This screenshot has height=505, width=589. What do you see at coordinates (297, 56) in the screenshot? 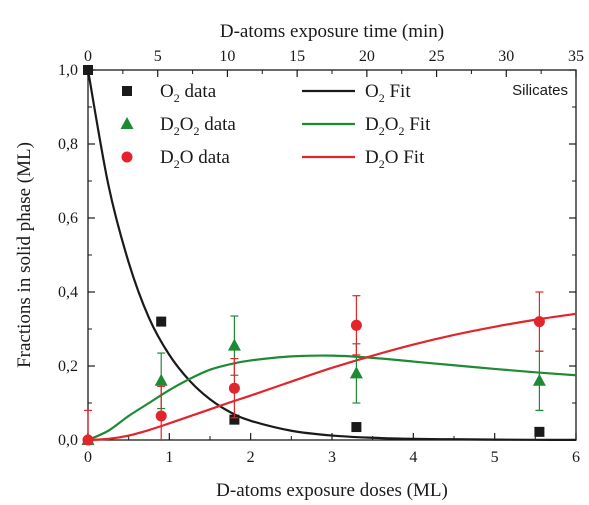
I see `top-x-tick-label: 15` at bounding box center [297, 56].